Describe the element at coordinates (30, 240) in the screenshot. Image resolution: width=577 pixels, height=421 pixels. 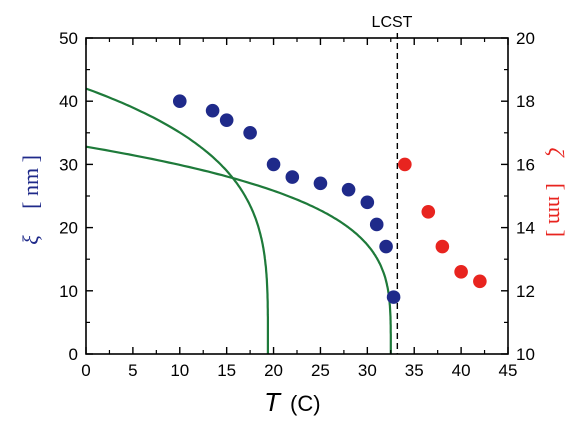
I see `y-left-label-symbol: ξ` at that location.